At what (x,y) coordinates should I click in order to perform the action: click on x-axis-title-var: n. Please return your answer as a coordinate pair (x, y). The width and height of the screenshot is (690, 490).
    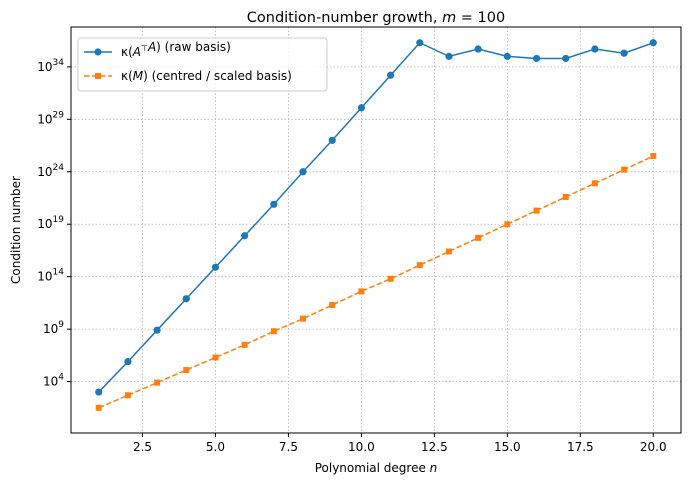
    Looking at the image, I should click on (434, 468).